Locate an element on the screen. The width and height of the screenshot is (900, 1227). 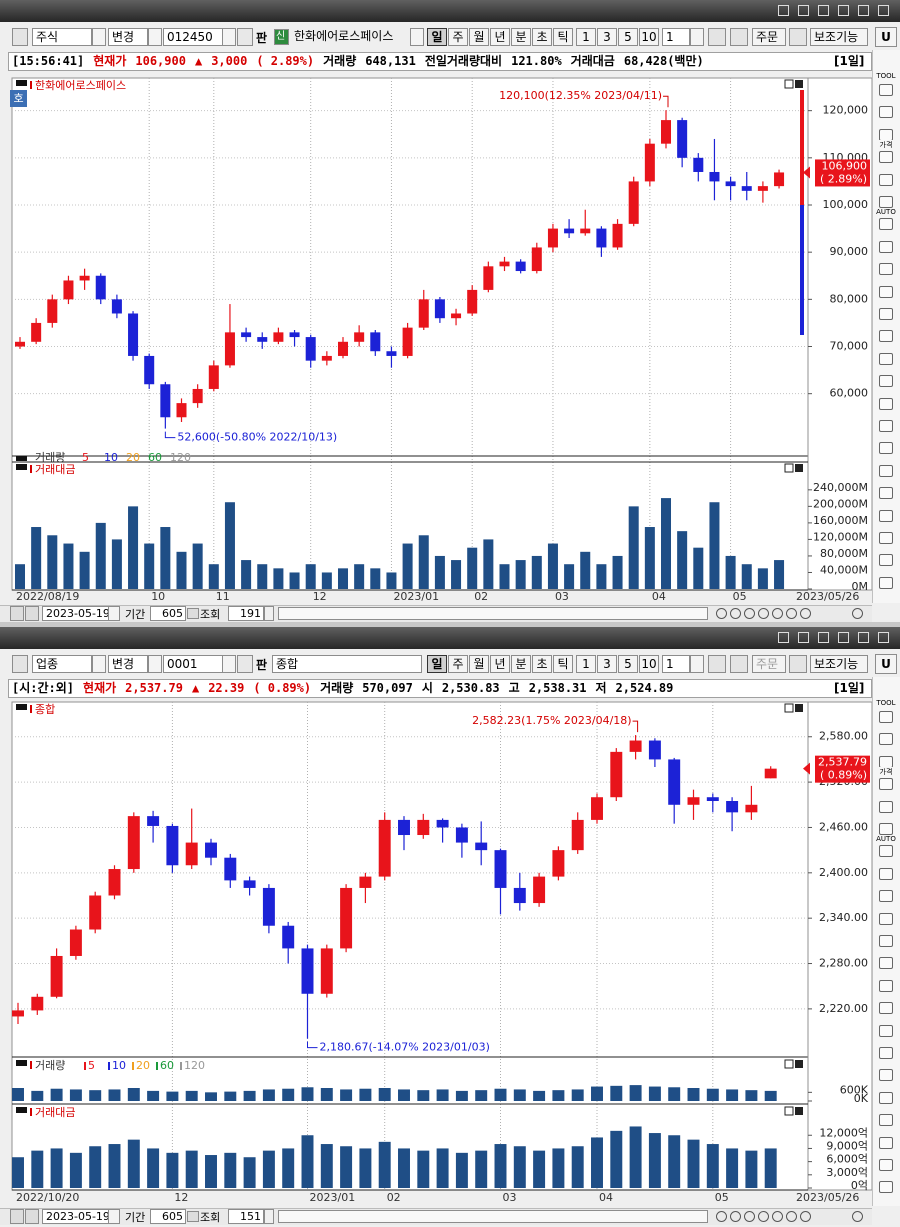
change-select: 변경 is located at coordinates (128, 664).